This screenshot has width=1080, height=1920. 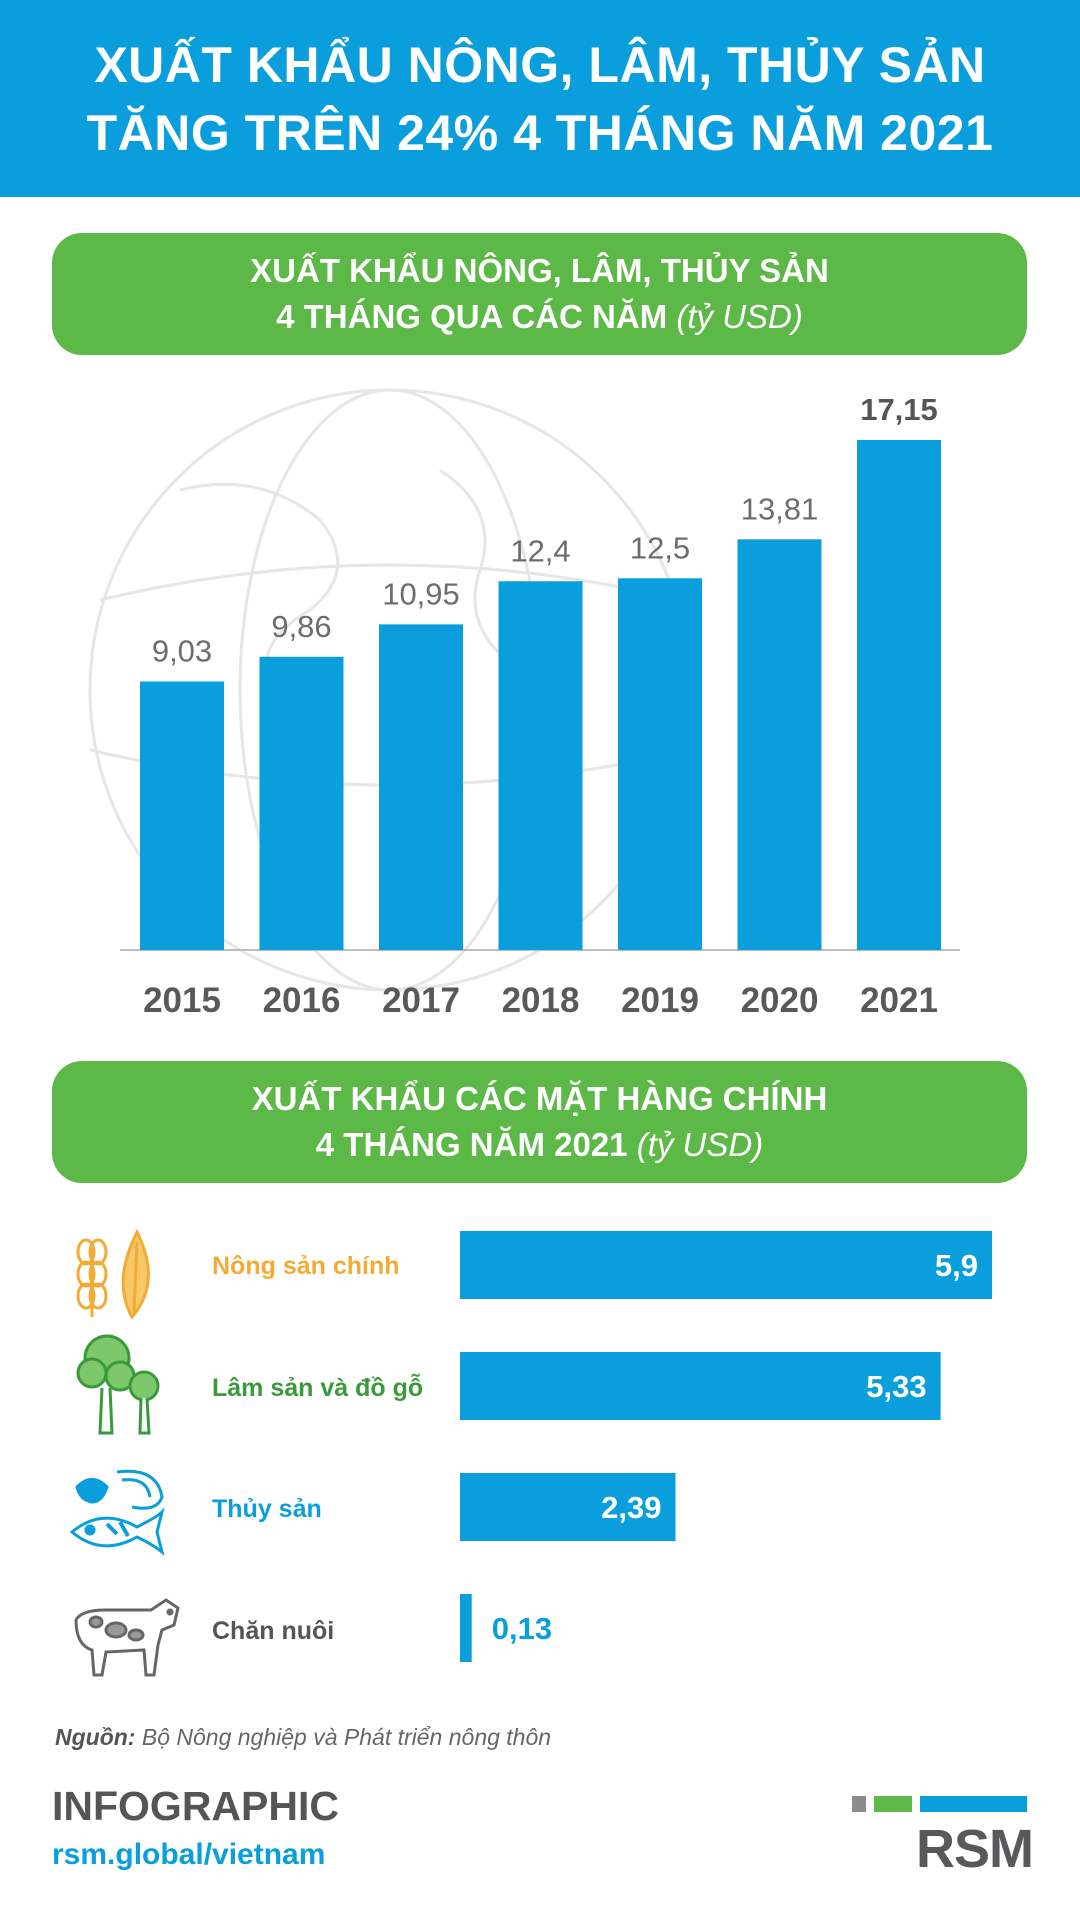 I want to click on x-tick-label-2020: 2020, so click(x=780, y=1000).